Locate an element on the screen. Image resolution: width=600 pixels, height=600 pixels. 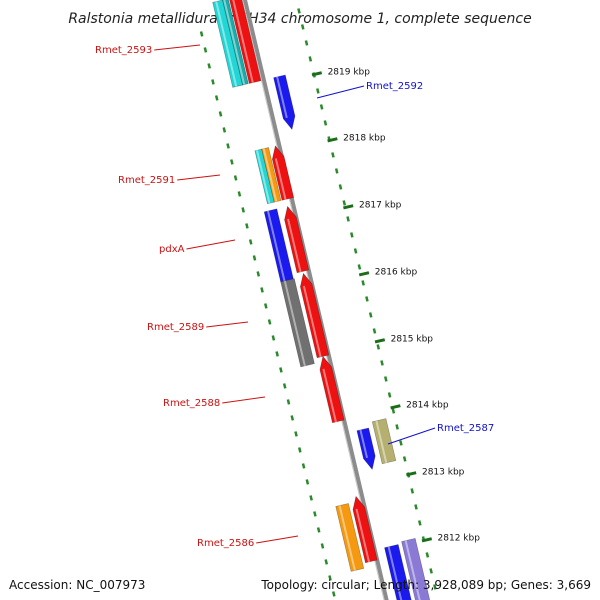
gene-label-rmet-2591: Rmet_2591 is located at coordinates (169, 180).